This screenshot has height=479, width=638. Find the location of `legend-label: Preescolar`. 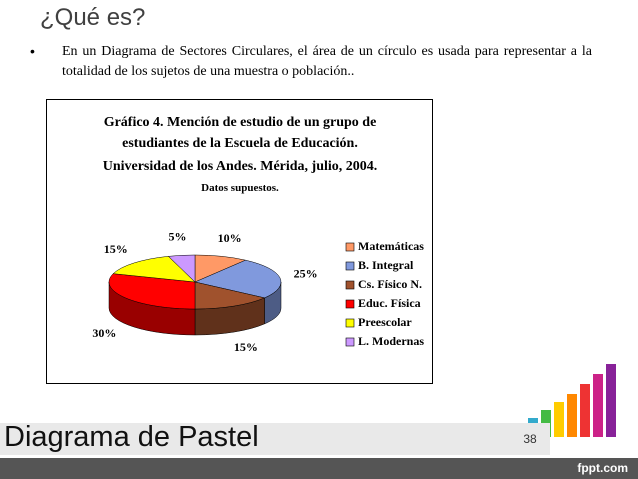

legend-label: Preescolar is located at coordinates (385, 322).